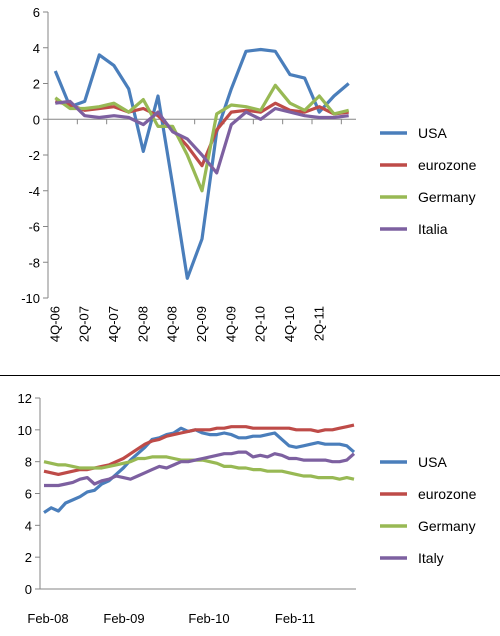 Image resolution: width=500 pixels, height=636 pixels. Describe the element at coordinates (318, 323) in the screenshot. I see `x-tick-label: 2Q-11` at that location.